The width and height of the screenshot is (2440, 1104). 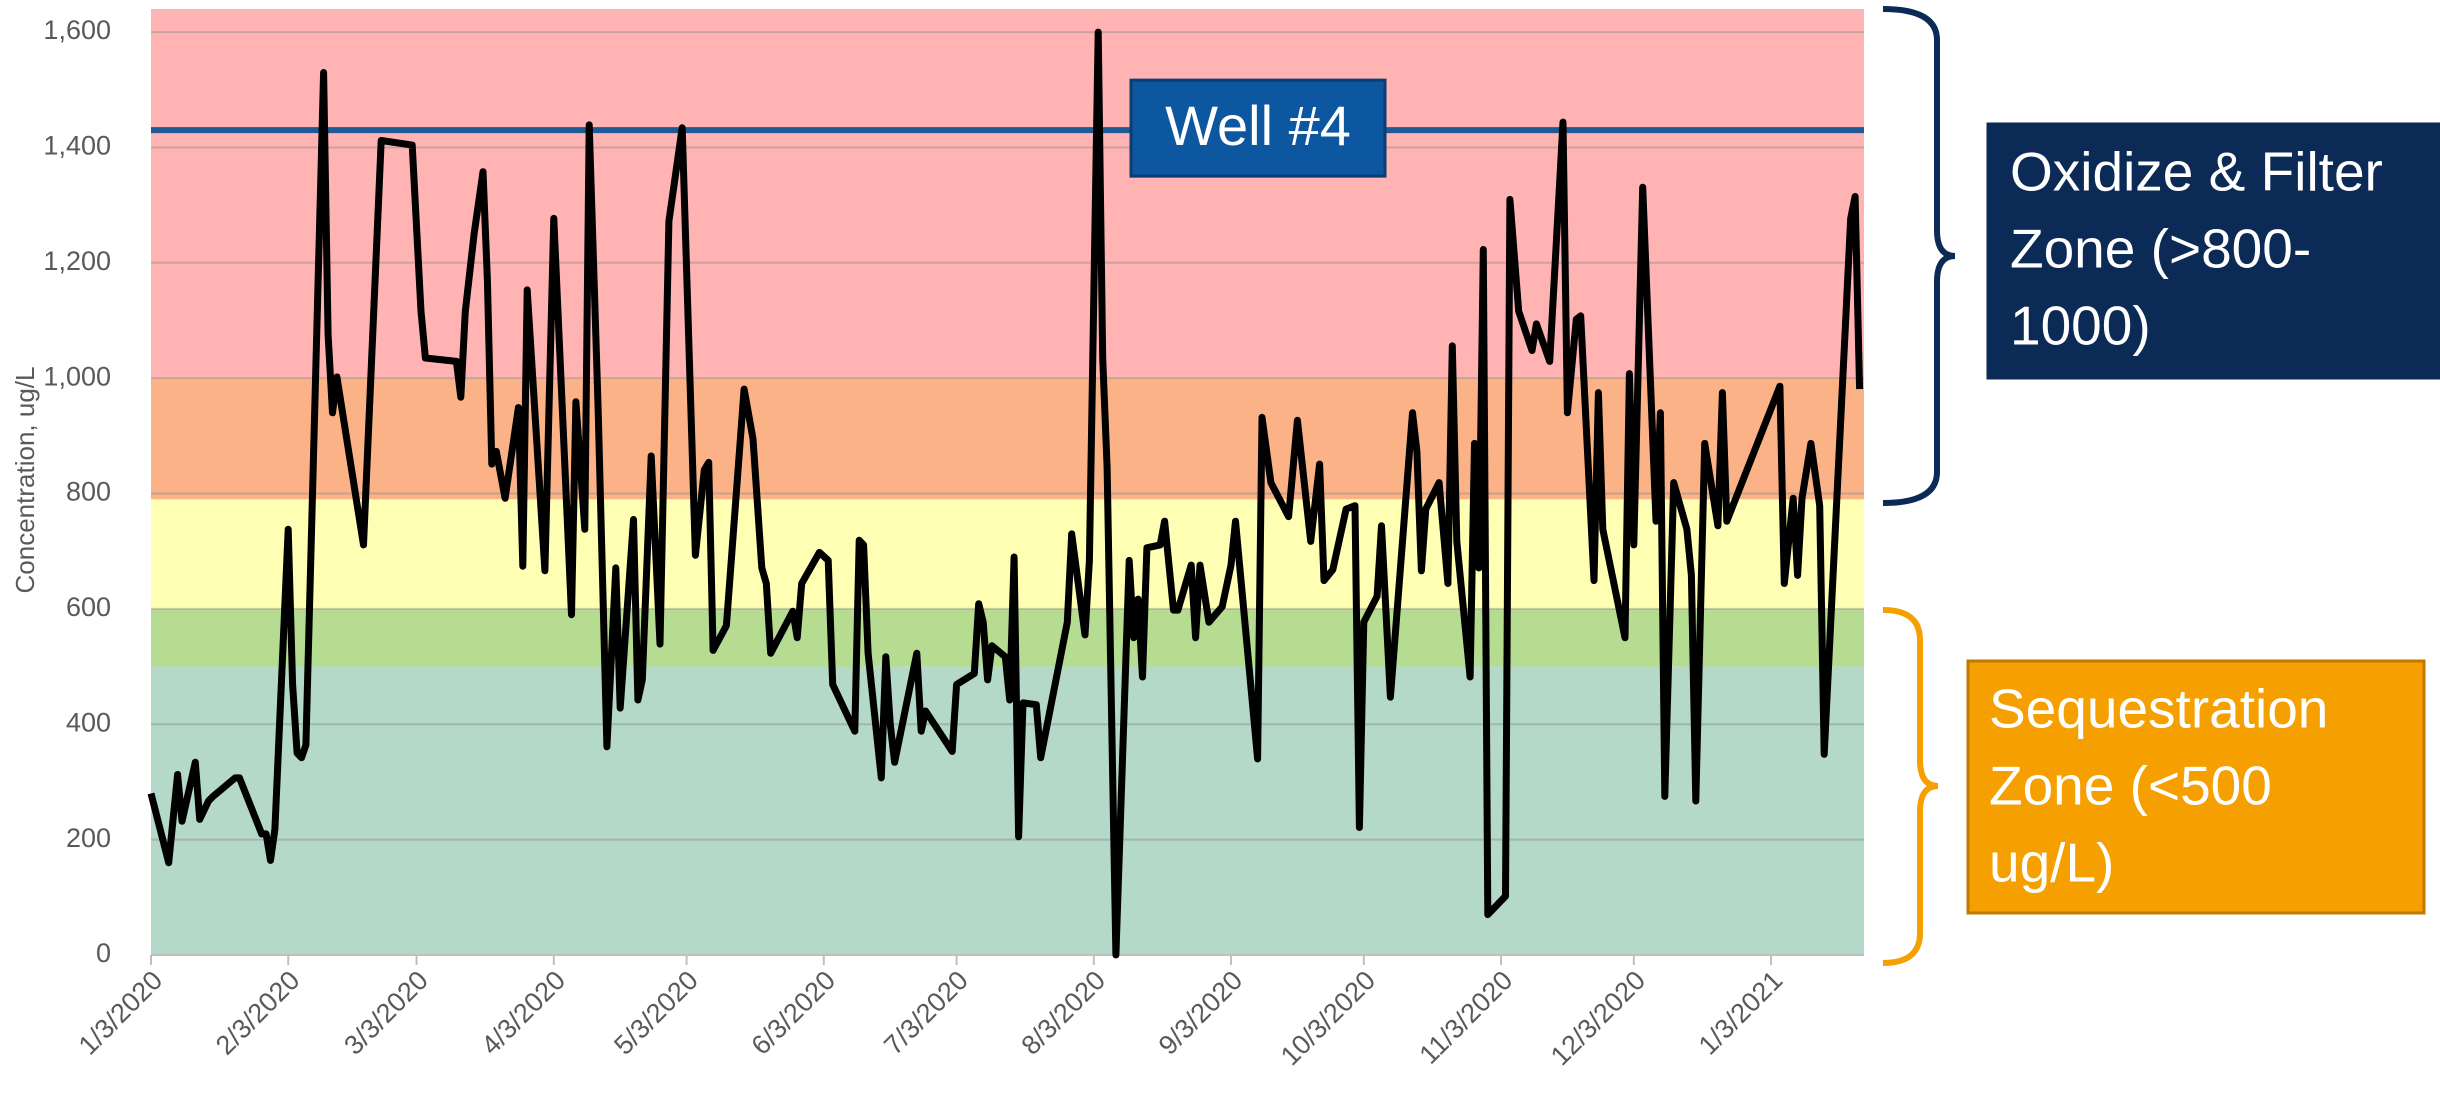 What do you see at coordinates (1466, 1017) in the screenshot?
I see `x-tick-label: 11/3/2020` at bounding box center [1466, 1017].